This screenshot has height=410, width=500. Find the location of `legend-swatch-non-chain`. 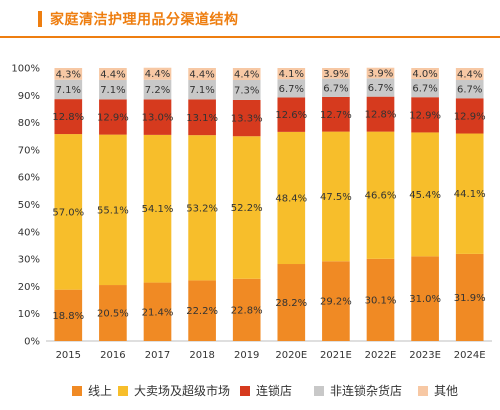

legend-swatch-non-chain is located at coordinates (319, 390).